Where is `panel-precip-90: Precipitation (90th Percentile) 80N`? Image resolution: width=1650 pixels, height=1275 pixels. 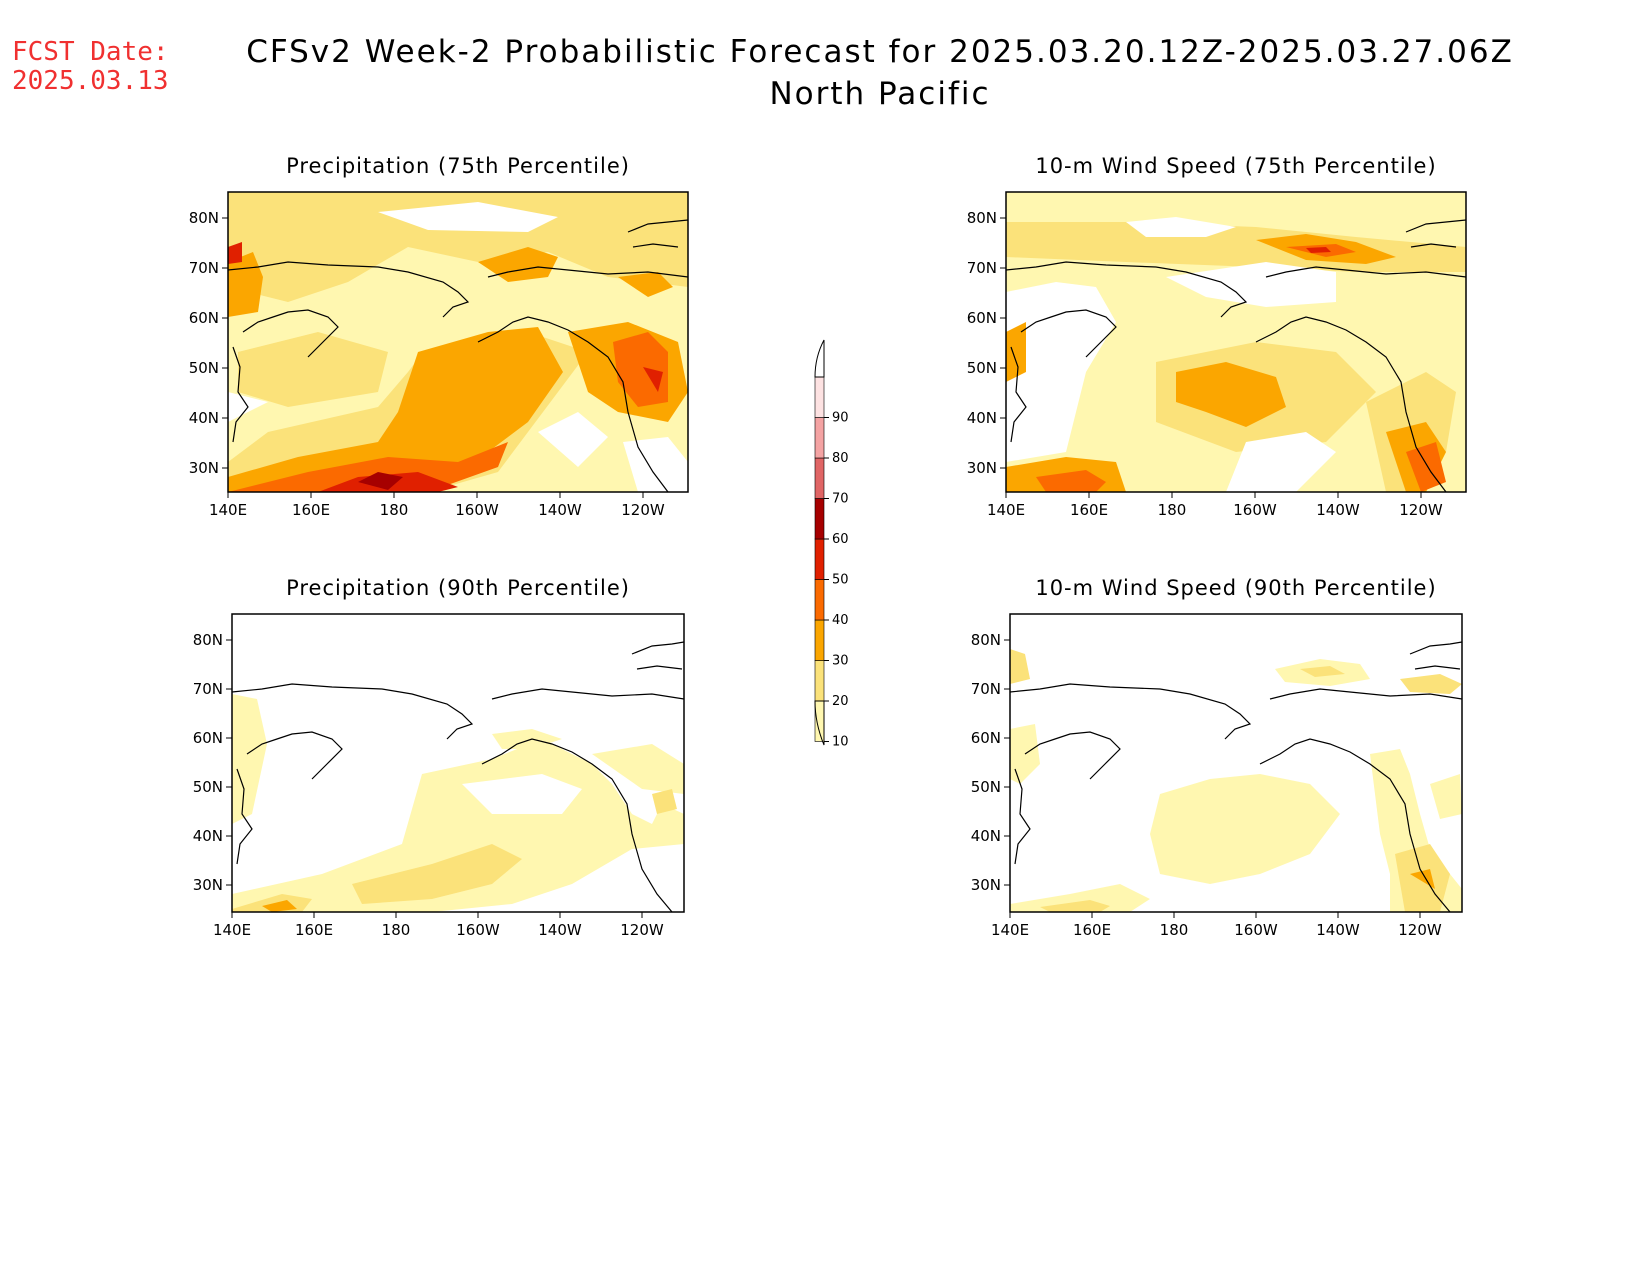 panel-precip-90: Precipitation (90th Percentile) 80N is located at coordinates (439, 757).